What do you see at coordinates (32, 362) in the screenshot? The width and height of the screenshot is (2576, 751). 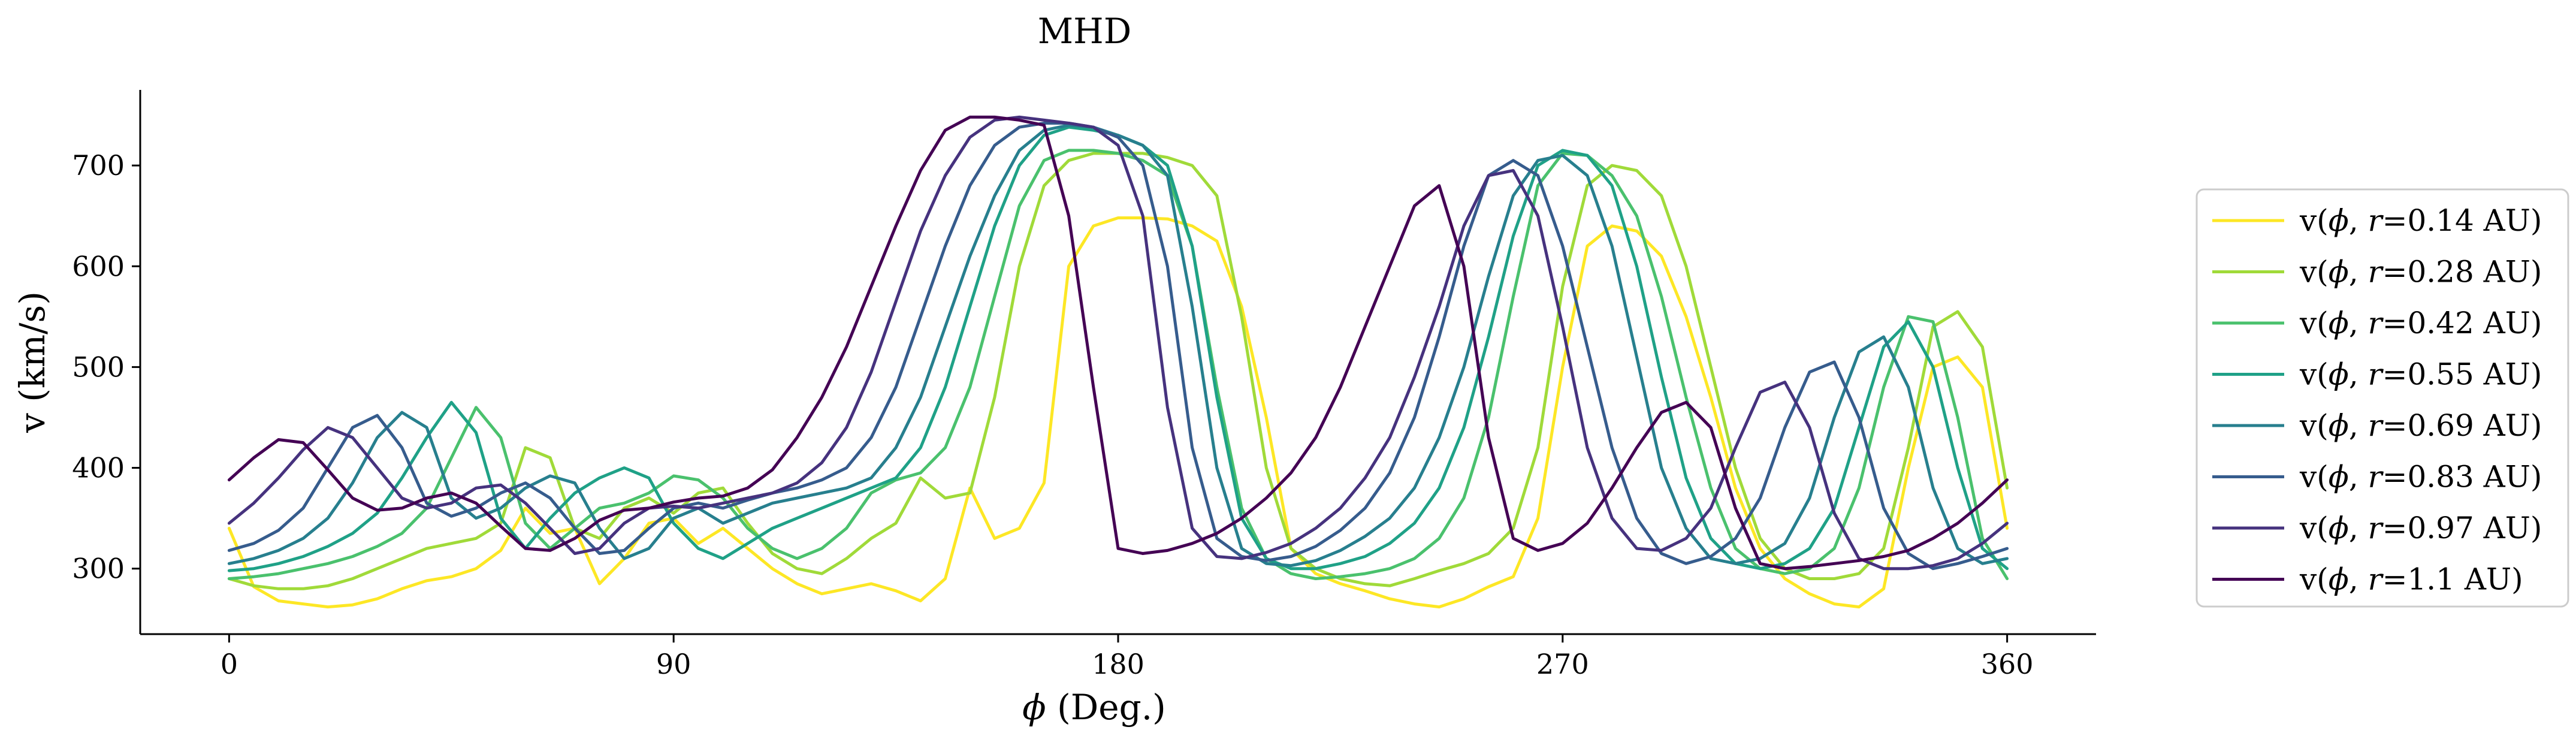 I see `y-axis-label: v (km/s)` at bounding box center [32, 362].